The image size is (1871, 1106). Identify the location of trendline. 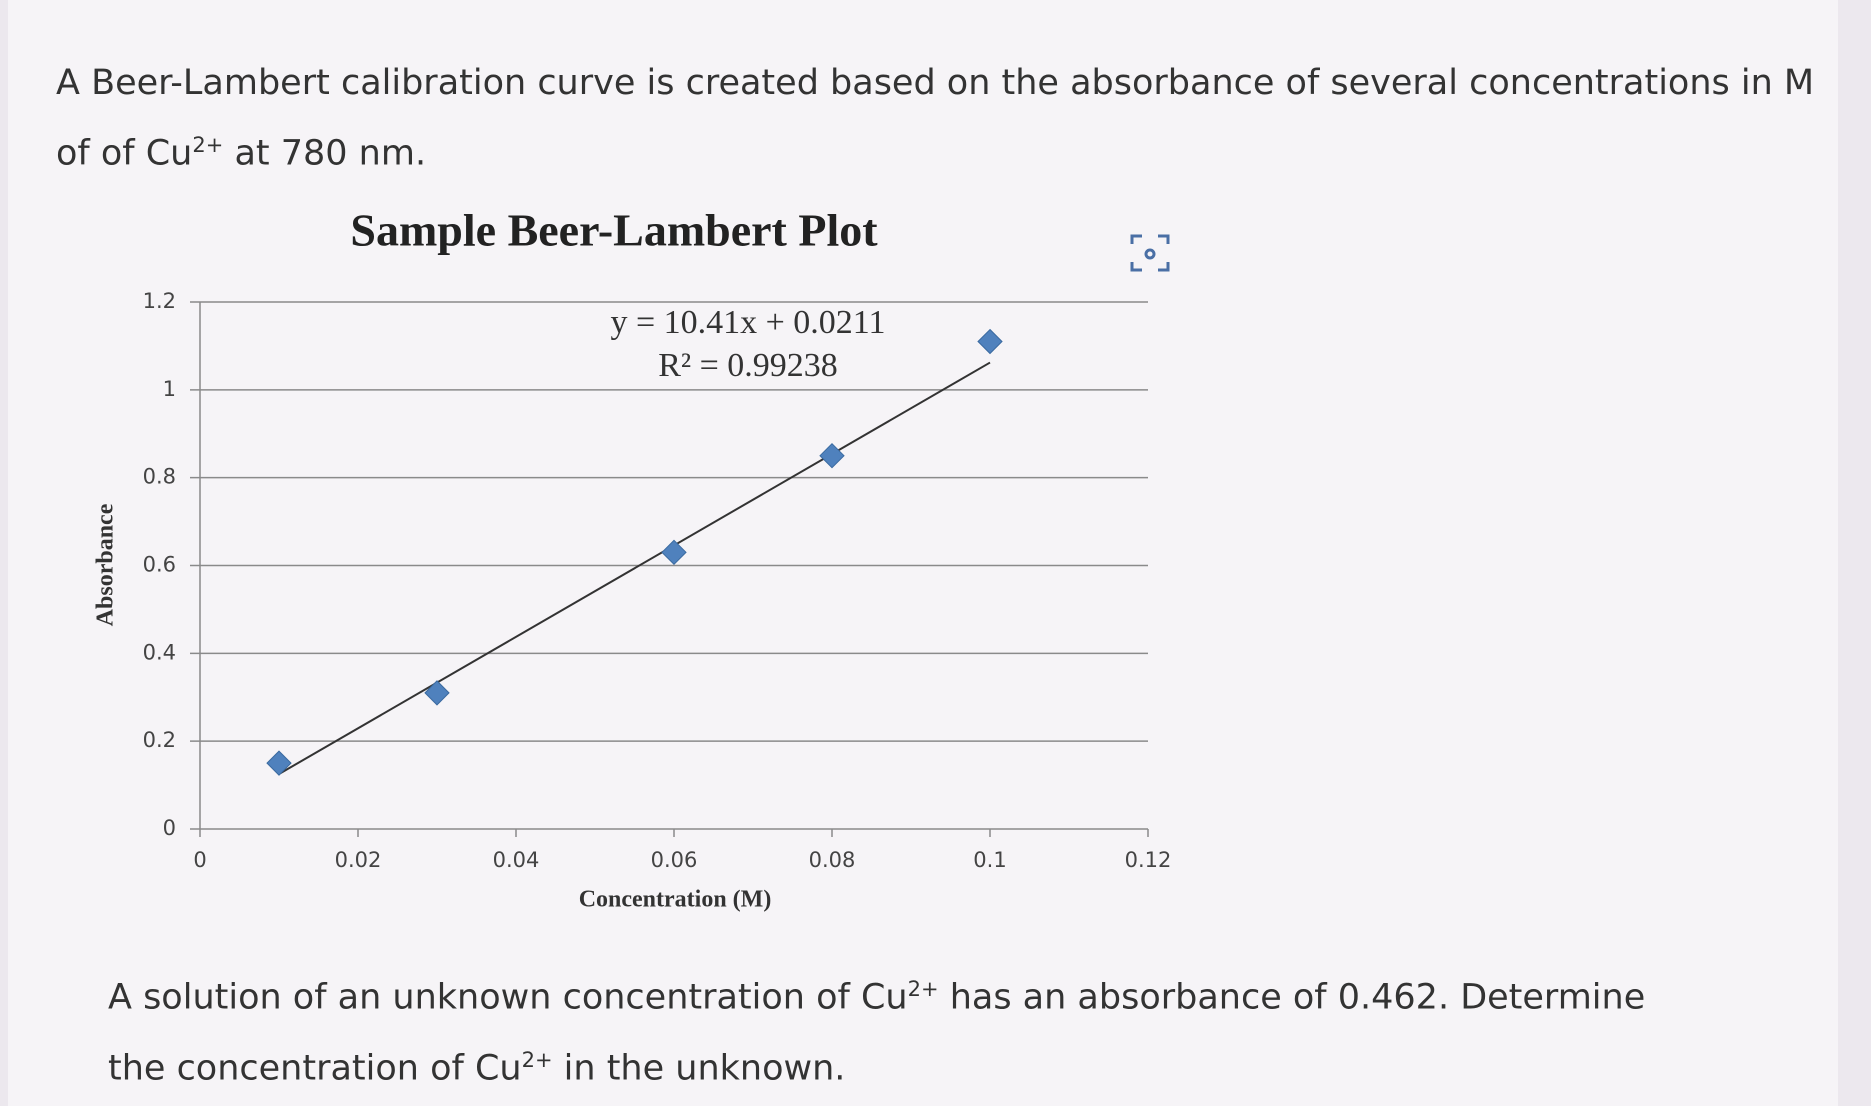
(634, 568).